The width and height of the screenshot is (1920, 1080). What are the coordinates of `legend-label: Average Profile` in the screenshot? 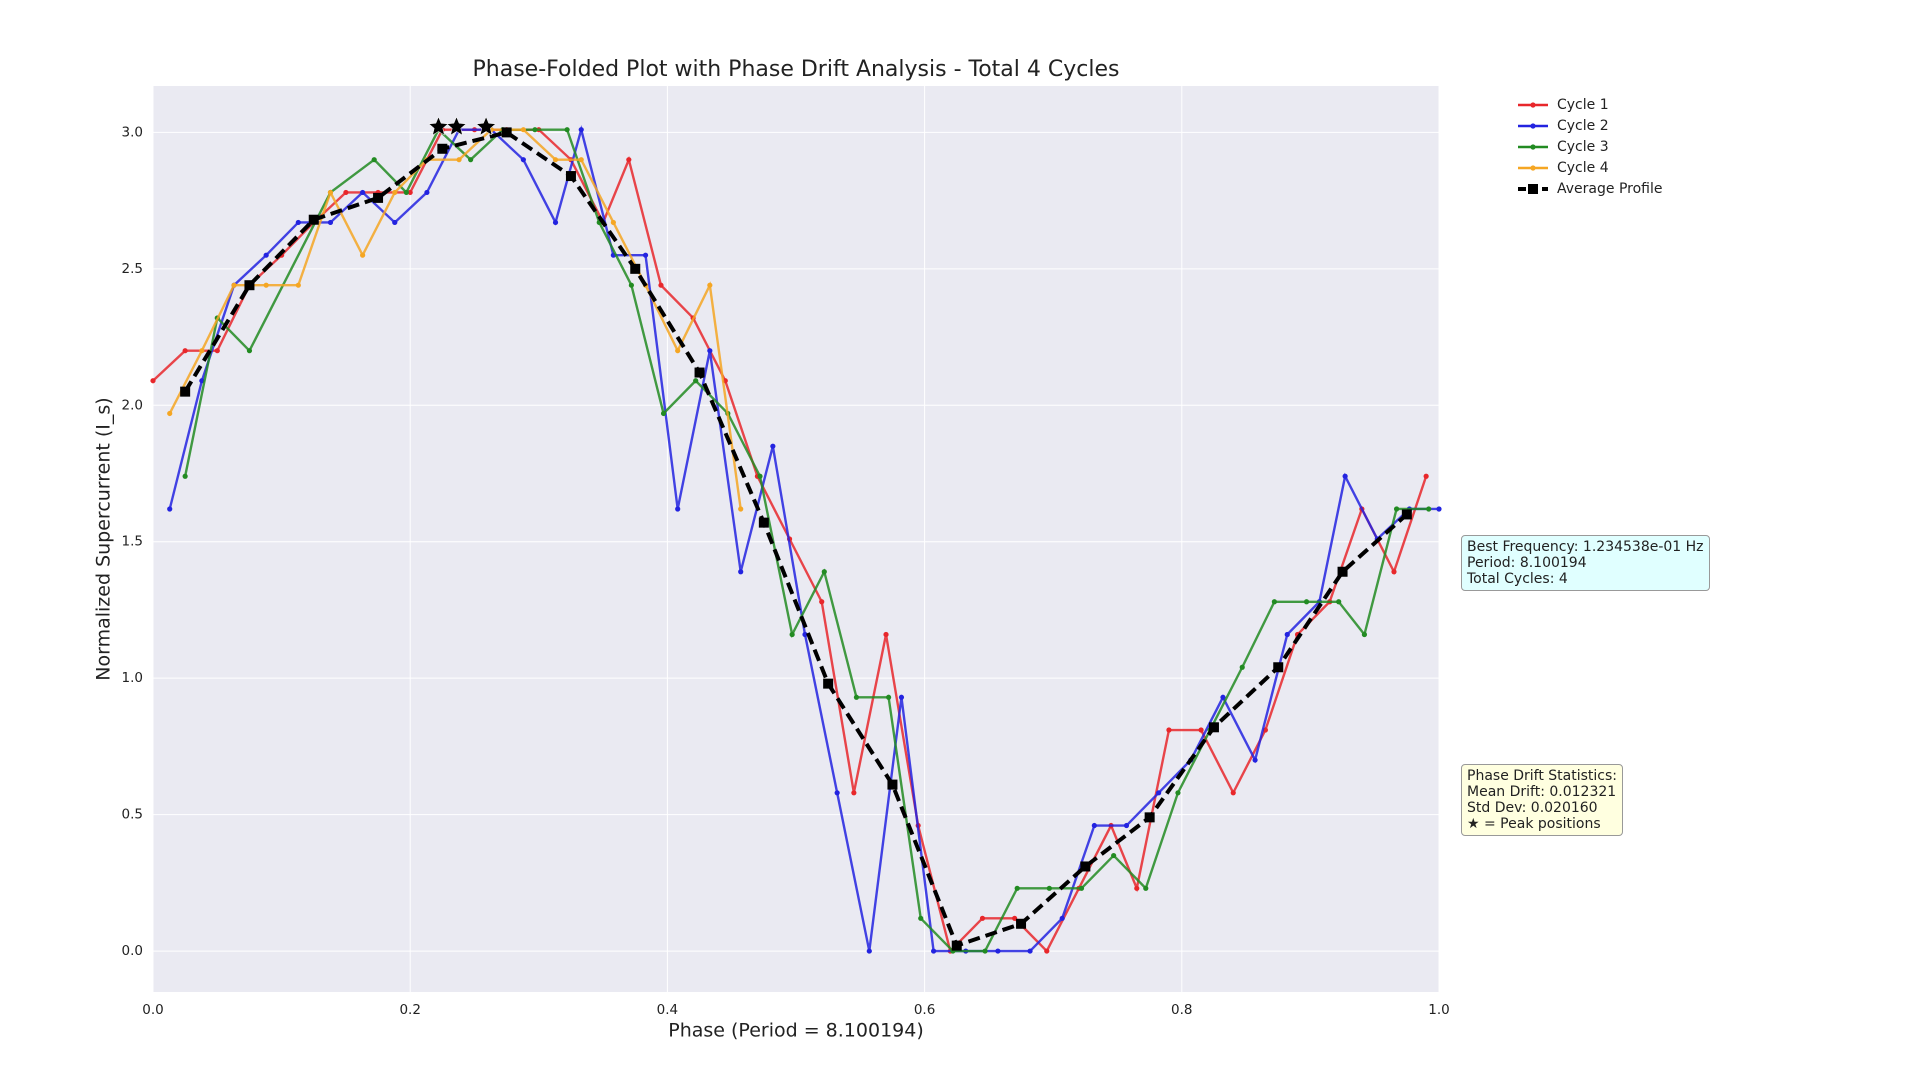 It's located at (1609, 189).